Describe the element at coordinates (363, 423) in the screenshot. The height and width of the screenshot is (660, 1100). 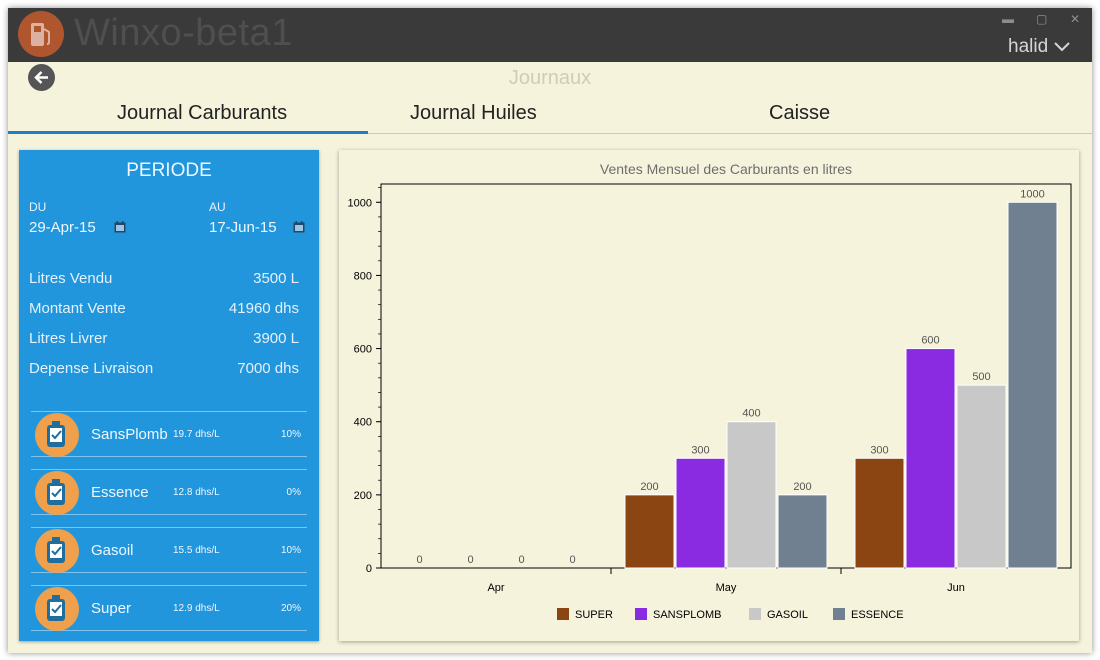
I see `y-tick-label: 400` at that location.